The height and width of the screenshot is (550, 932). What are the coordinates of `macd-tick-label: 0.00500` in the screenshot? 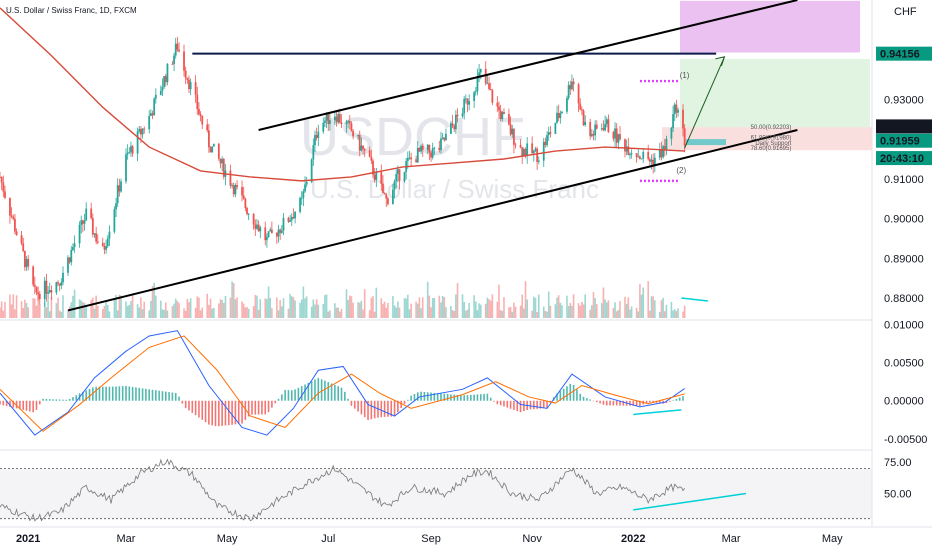 It's located at (904, 364).